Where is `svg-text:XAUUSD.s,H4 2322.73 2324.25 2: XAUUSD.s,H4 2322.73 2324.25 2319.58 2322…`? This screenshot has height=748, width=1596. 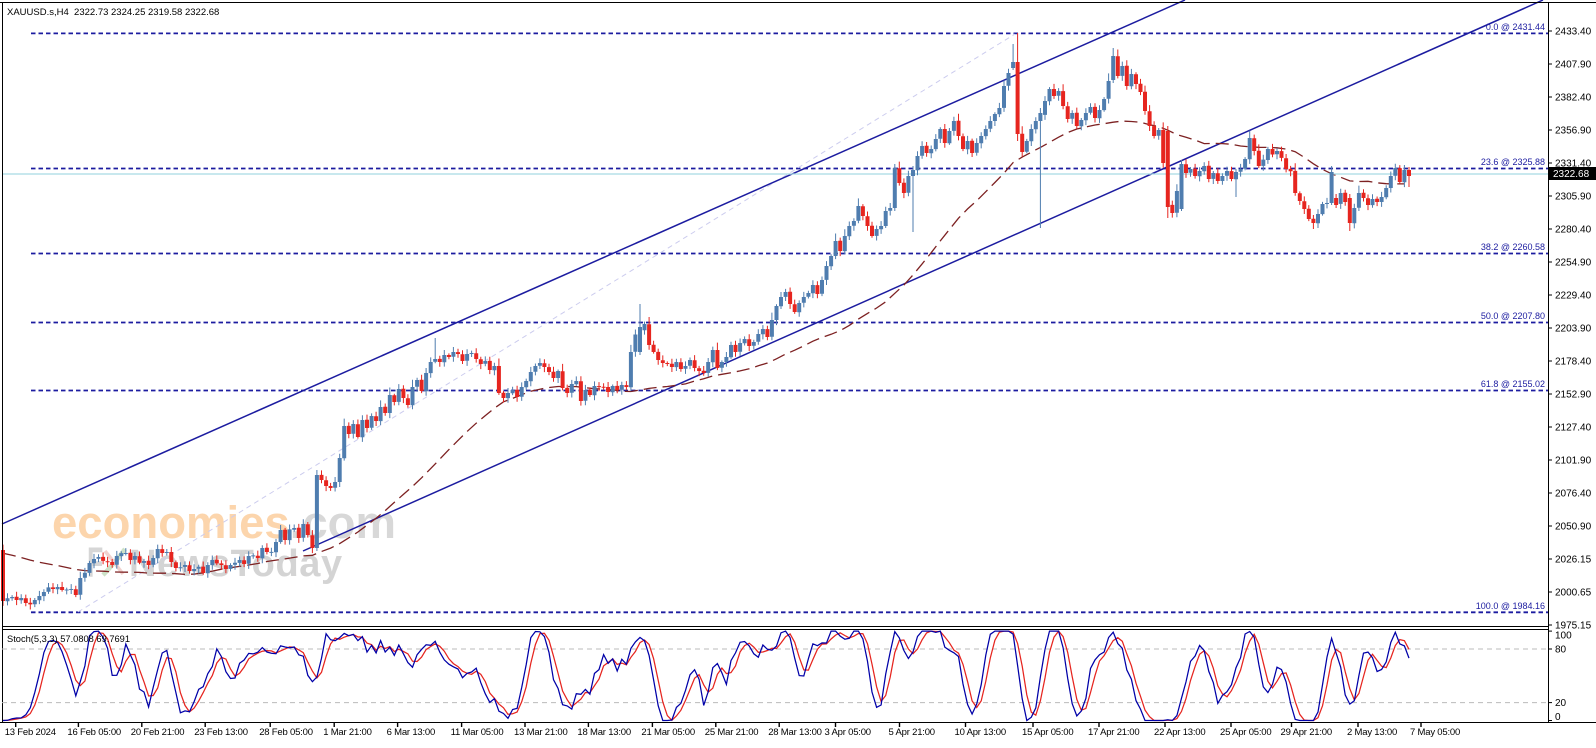 svg-text:XAUUSD.s,H4 2322.73 2324.25 2: XAUUSD.s,H4 2322.73 2324.25 2319.58 2322… is located at coordinates (113, 12).